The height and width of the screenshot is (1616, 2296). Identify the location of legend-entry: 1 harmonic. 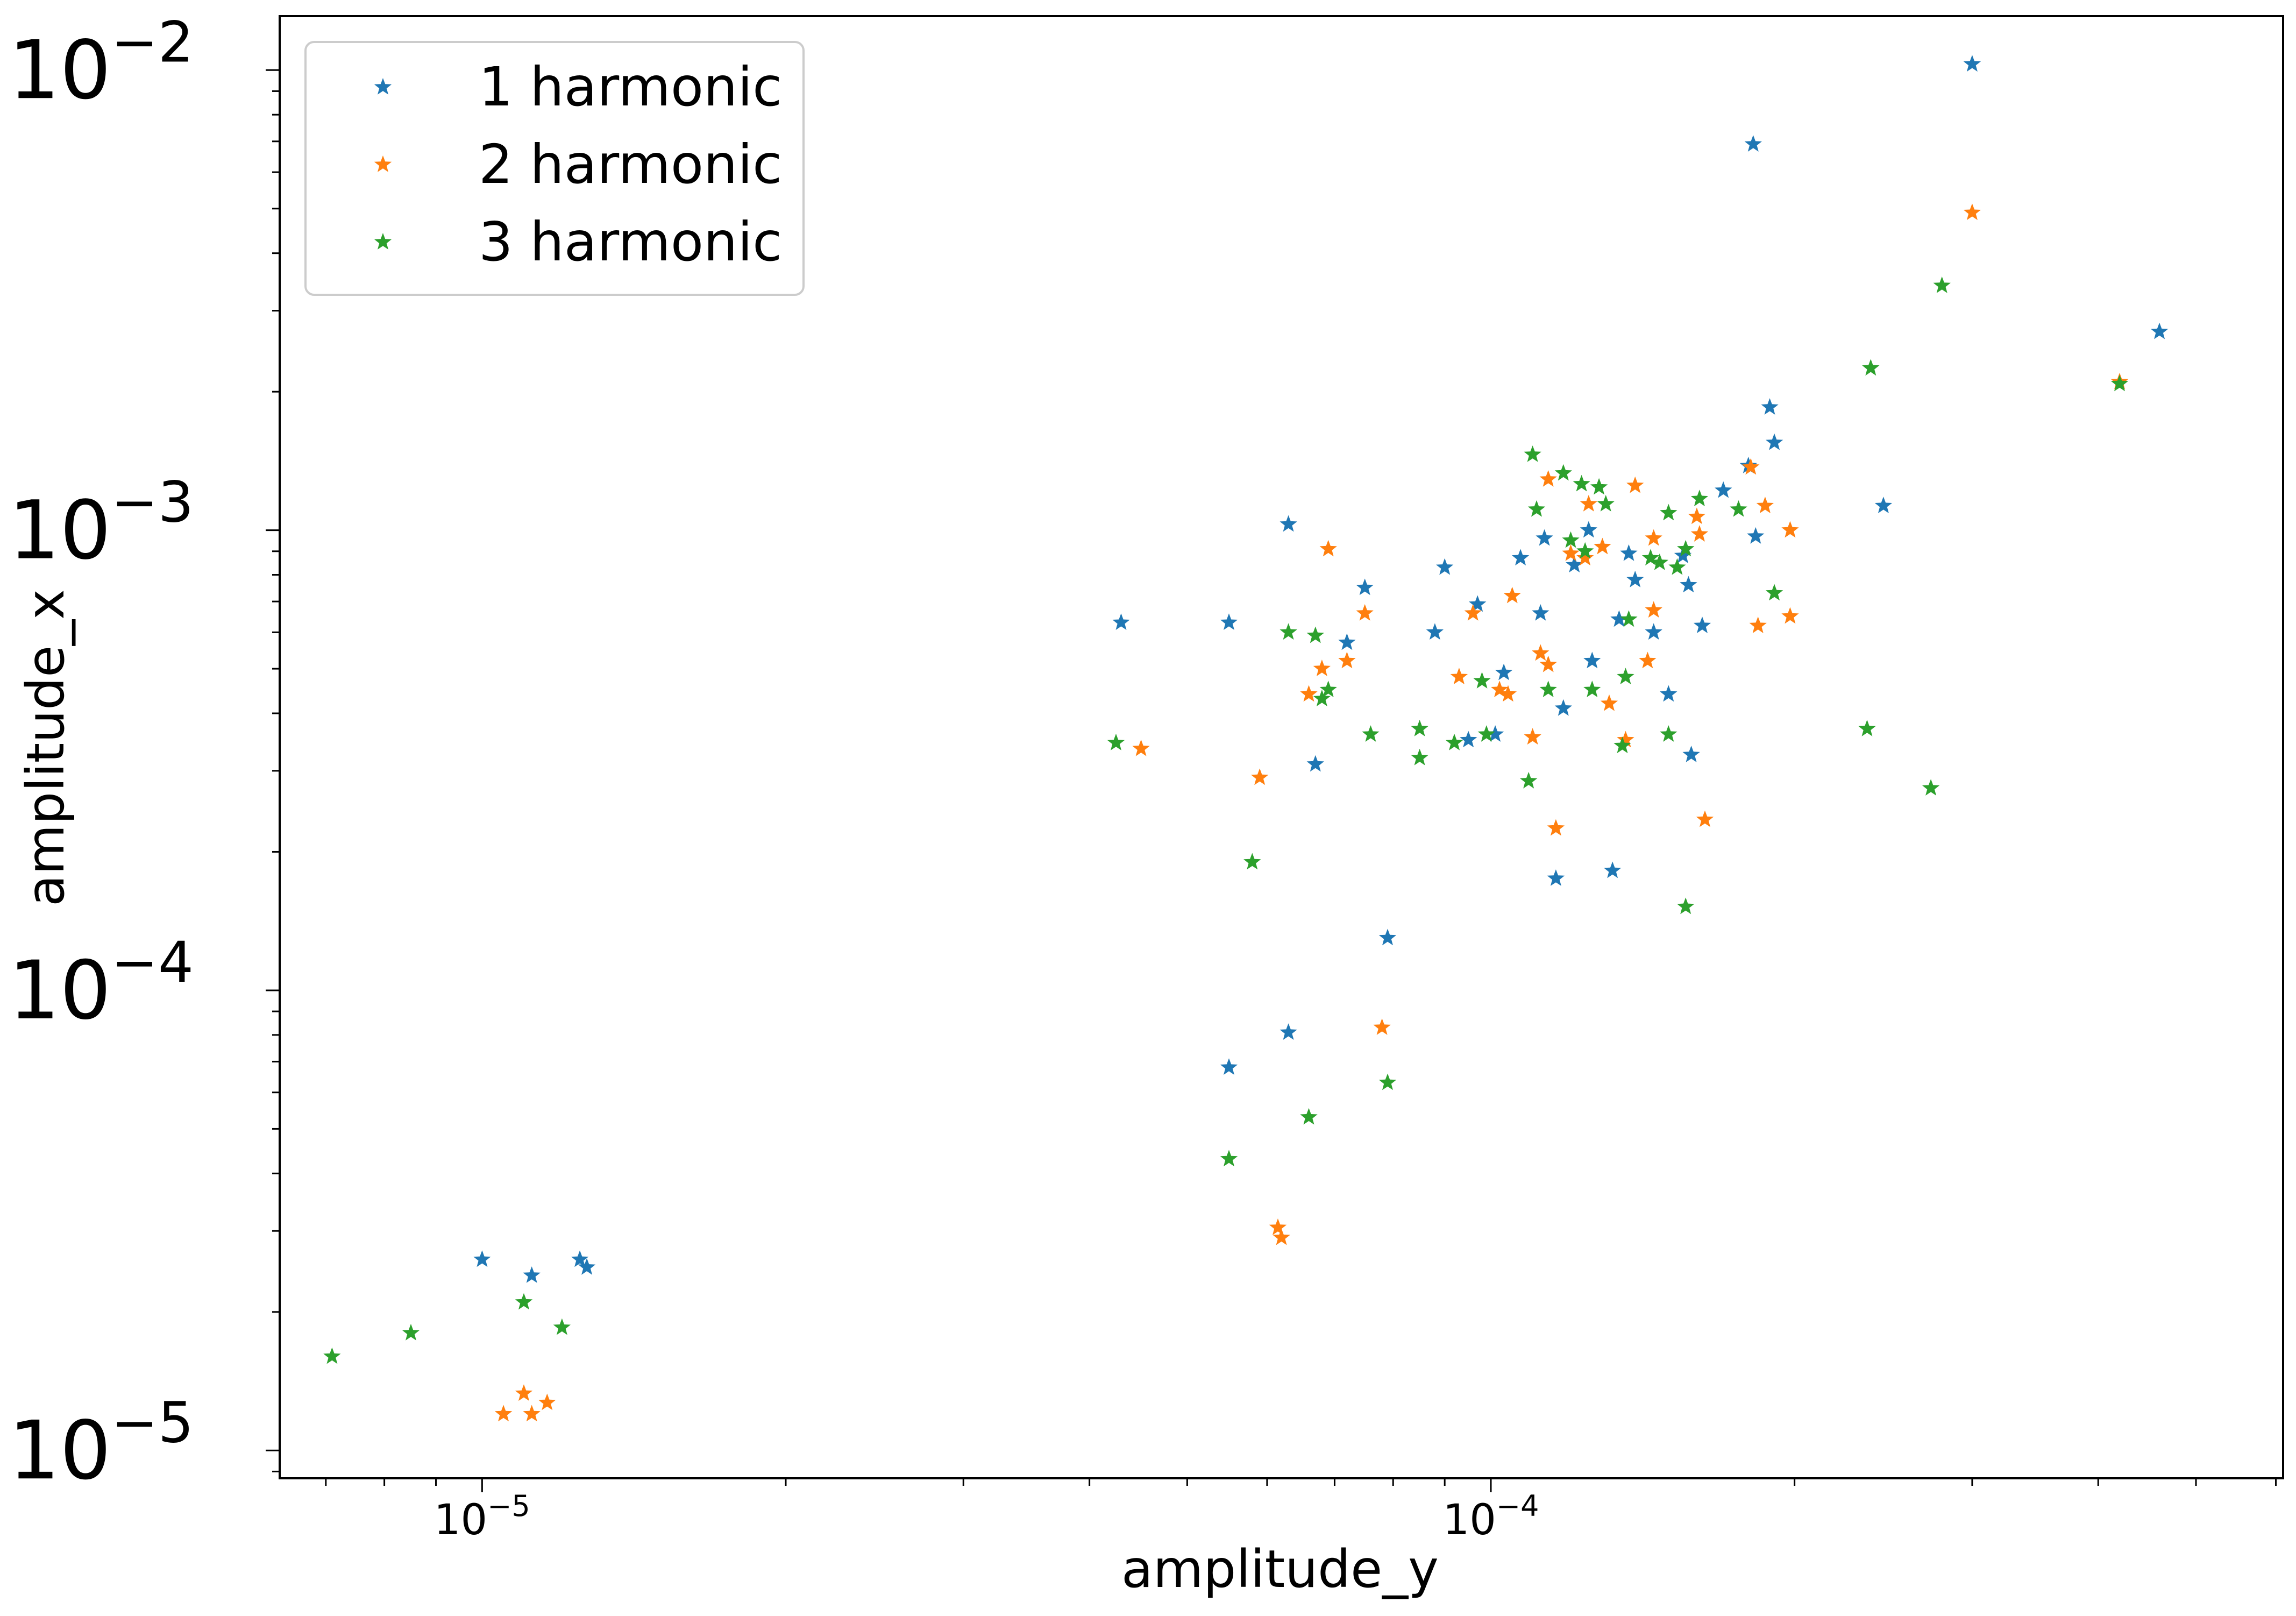
(578, 86).